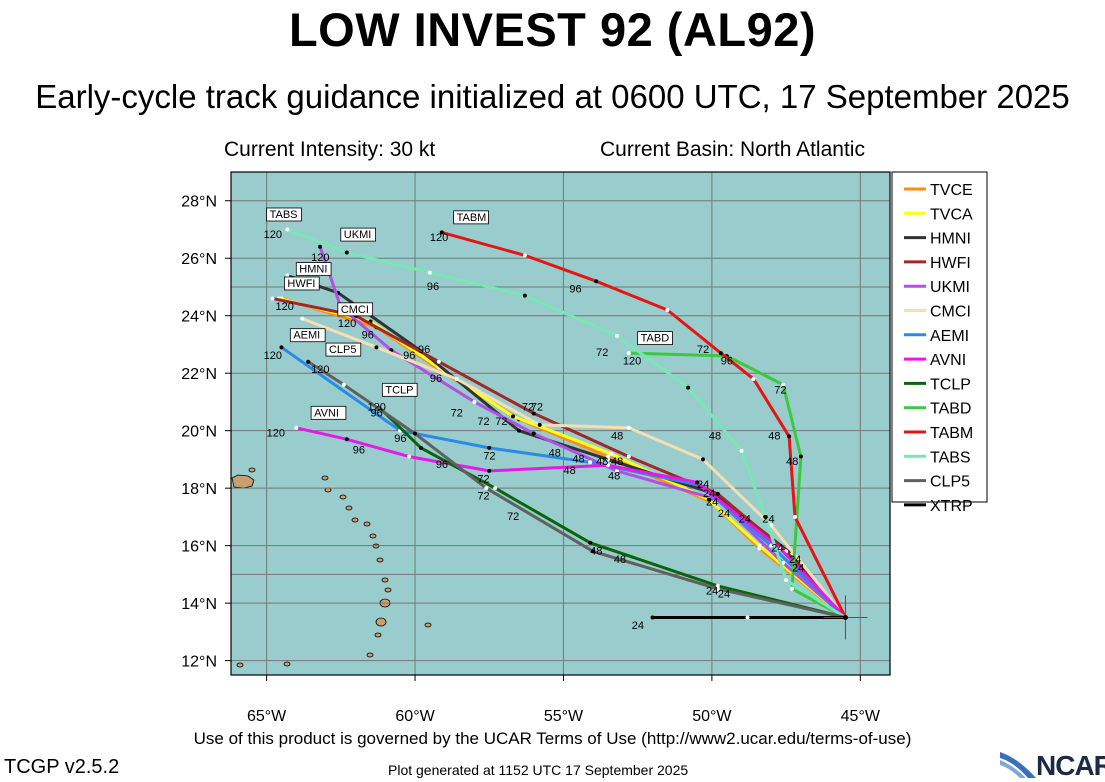 This screenshot has width=1105, height=782. Describe the element at coordinates (199, 317) in the screenshot. I see `y-tick-label: 24°N` at that location.